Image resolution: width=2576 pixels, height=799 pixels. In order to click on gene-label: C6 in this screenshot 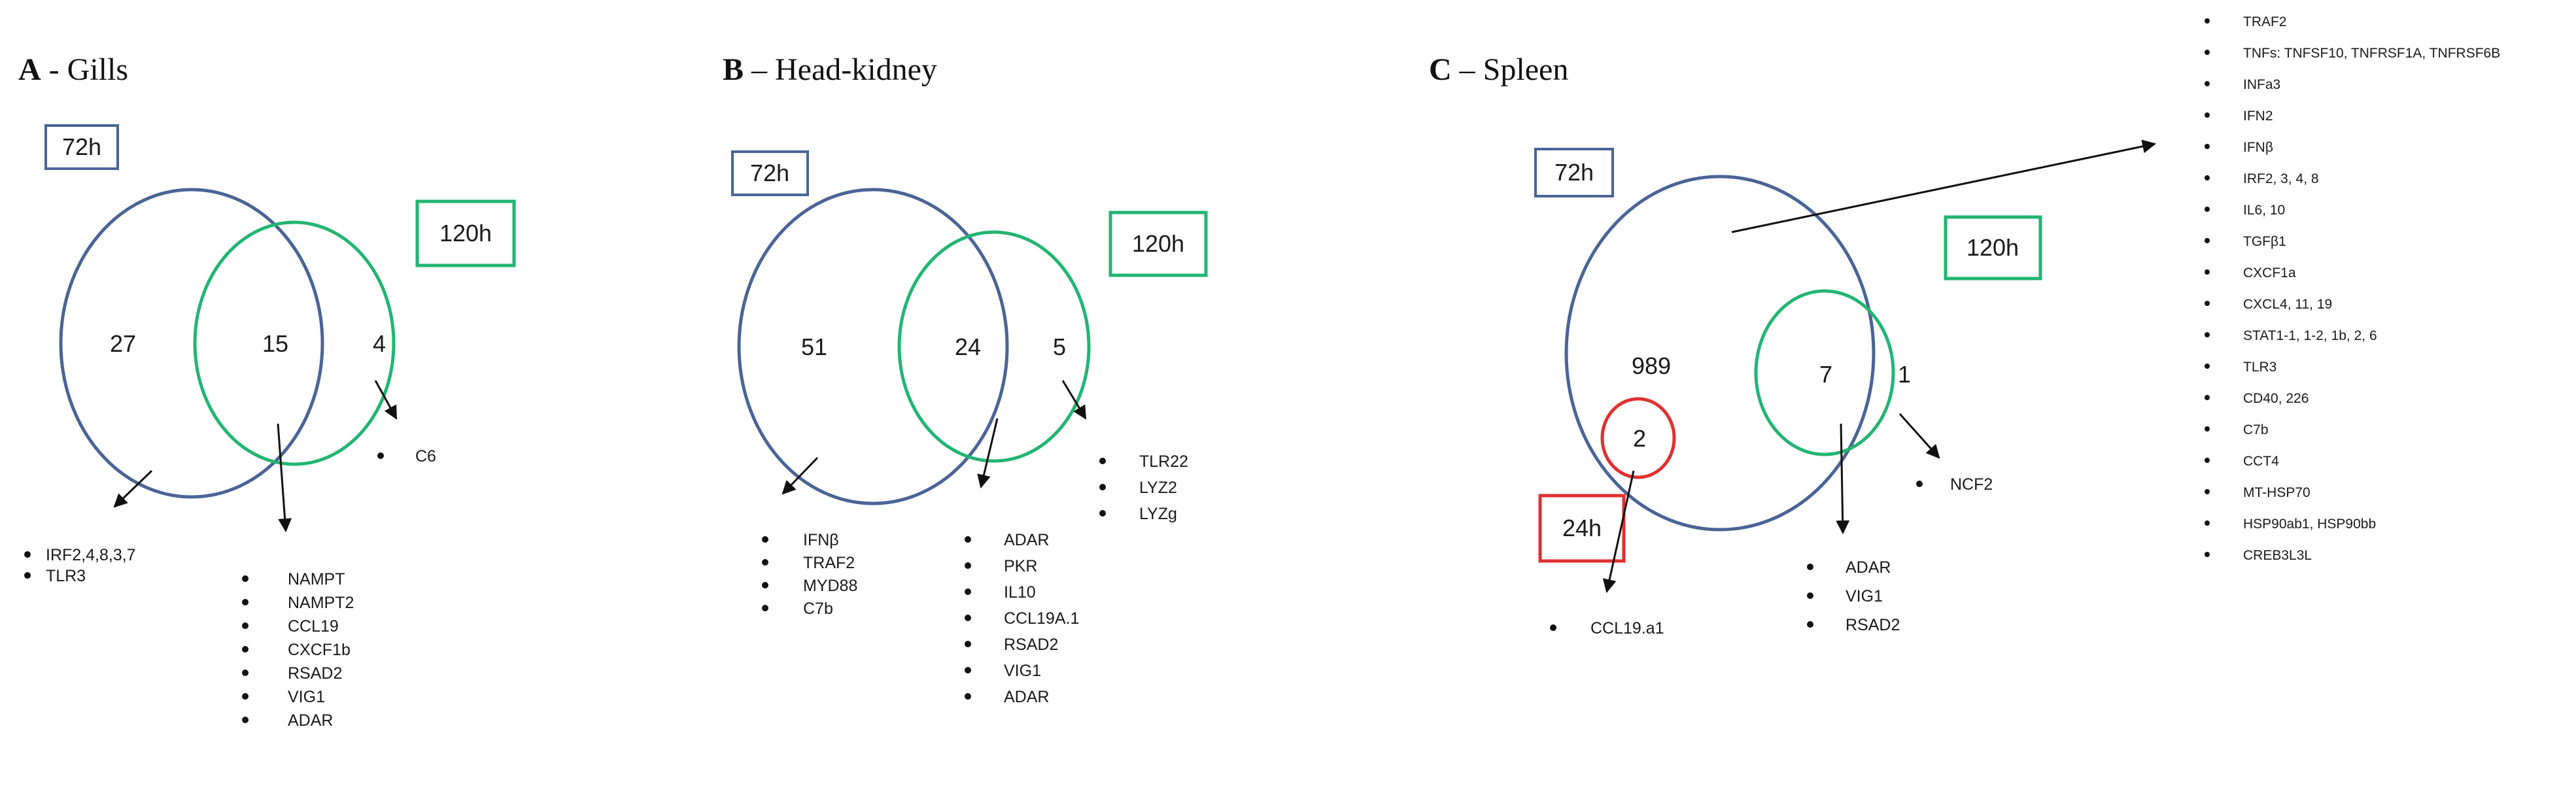, I will do `click(426, 456)`.